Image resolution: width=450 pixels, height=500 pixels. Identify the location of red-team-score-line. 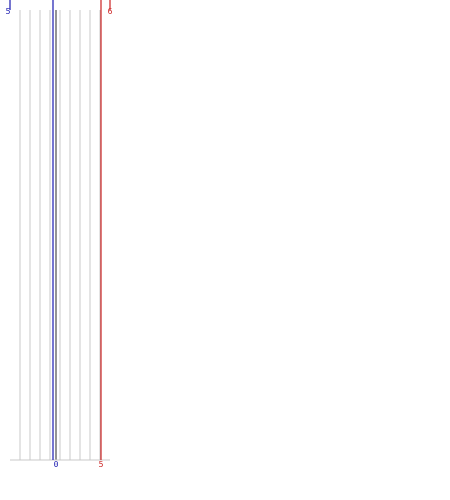
(105, 230).